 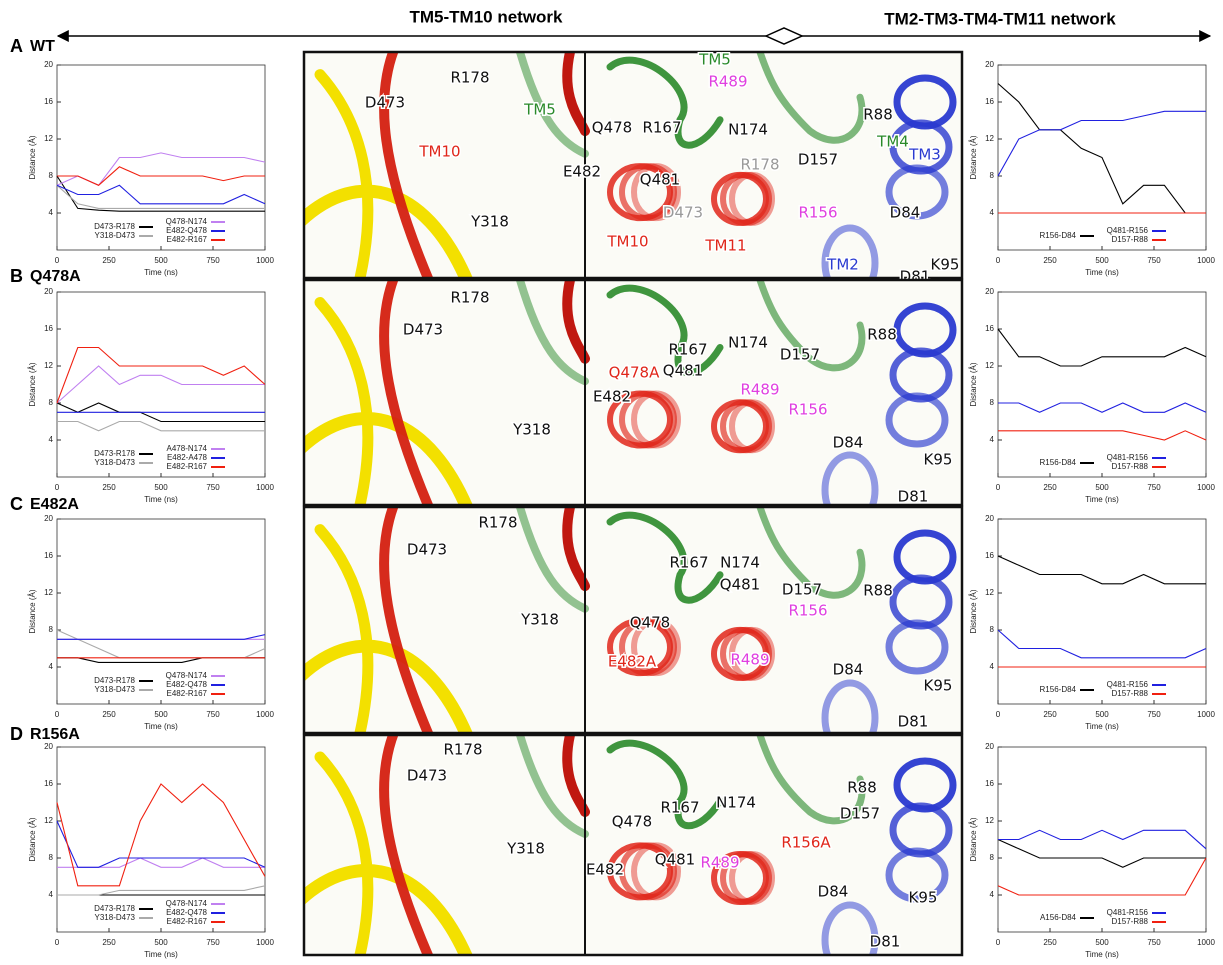 What do you see at coordinates (1102, 611) in the screenshot?
I see `plot-area` at bounding box center [1102, 611].